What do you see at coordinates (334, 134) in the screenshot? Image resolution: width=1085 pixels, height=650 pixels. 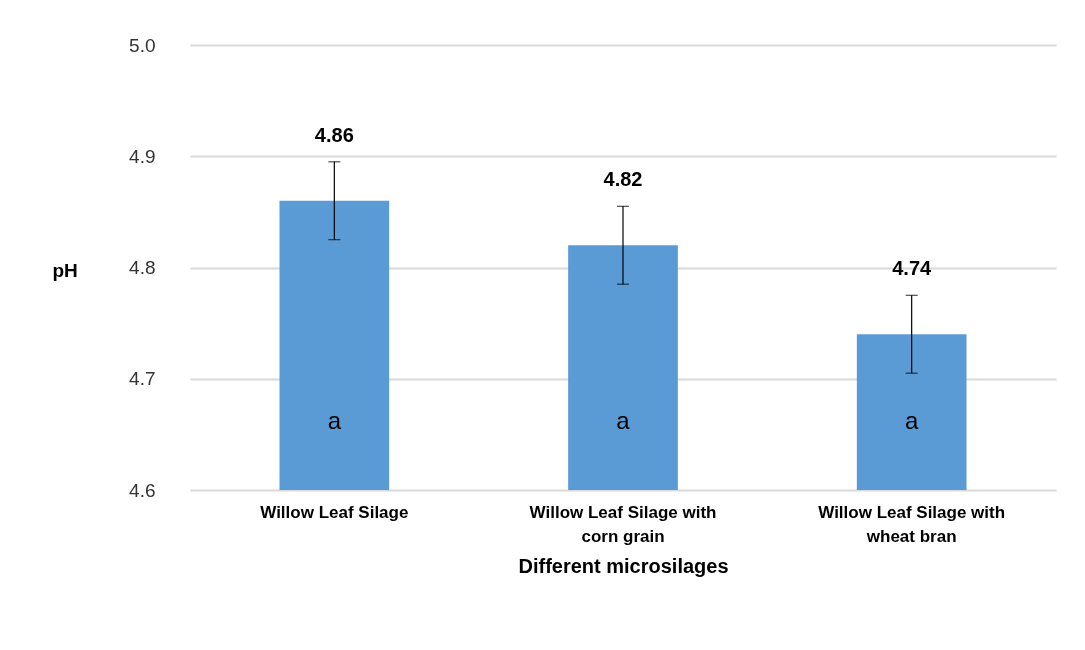 I see `data-label: 4.86` at bounding box center [334, 134].